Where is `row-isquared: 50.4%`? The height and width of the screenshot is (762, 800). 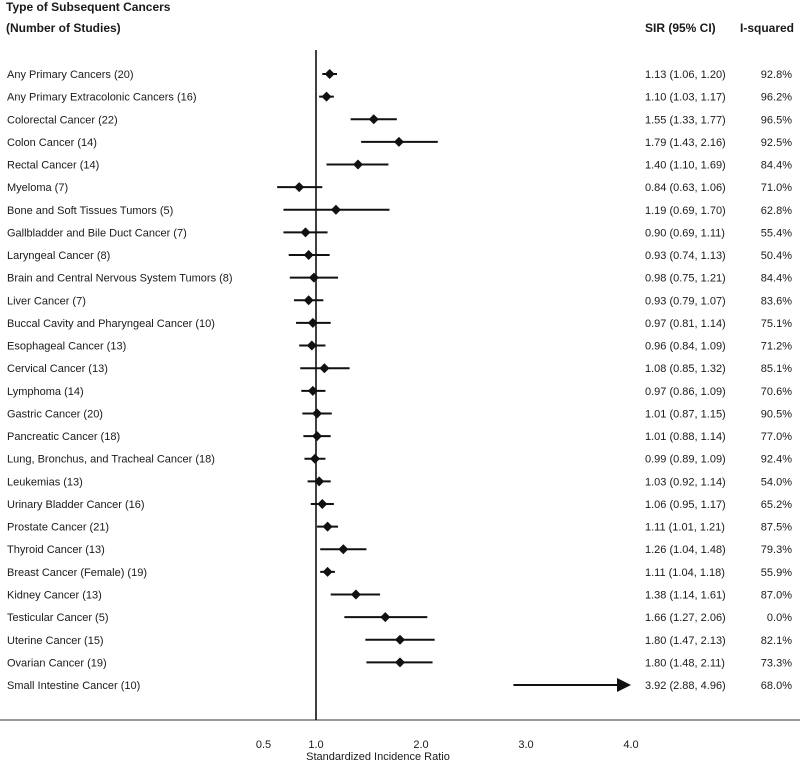 row-isquared: 50.4% is located at coordinates (776, 256).